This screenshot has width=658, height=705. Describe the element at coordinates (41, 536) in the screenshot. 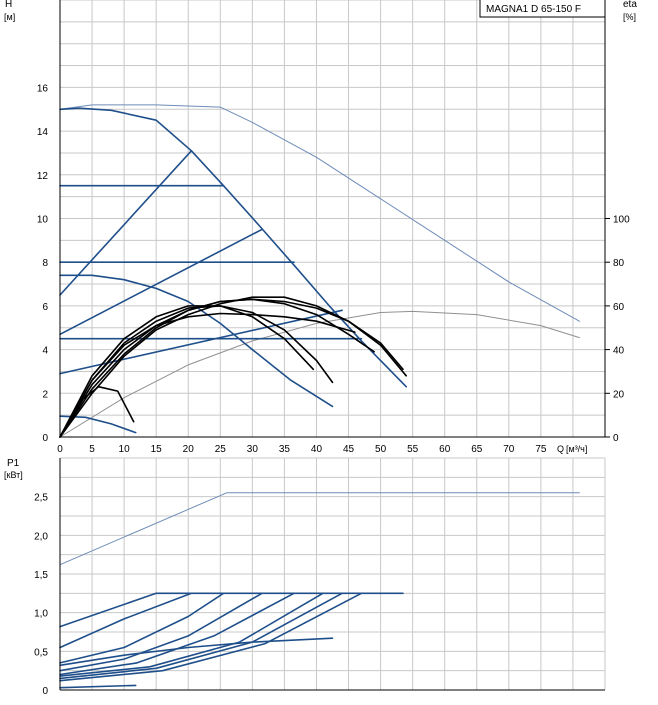

I see `p1-tick-label: 2,0` at that location.